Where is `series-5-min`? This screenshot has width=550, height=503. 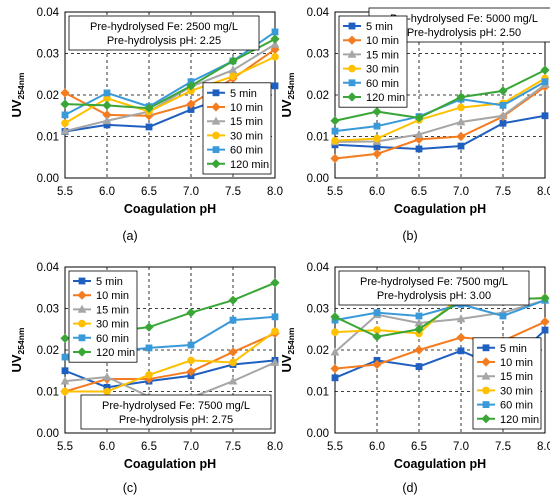
series-5-min is located at coordinates (440, 132).